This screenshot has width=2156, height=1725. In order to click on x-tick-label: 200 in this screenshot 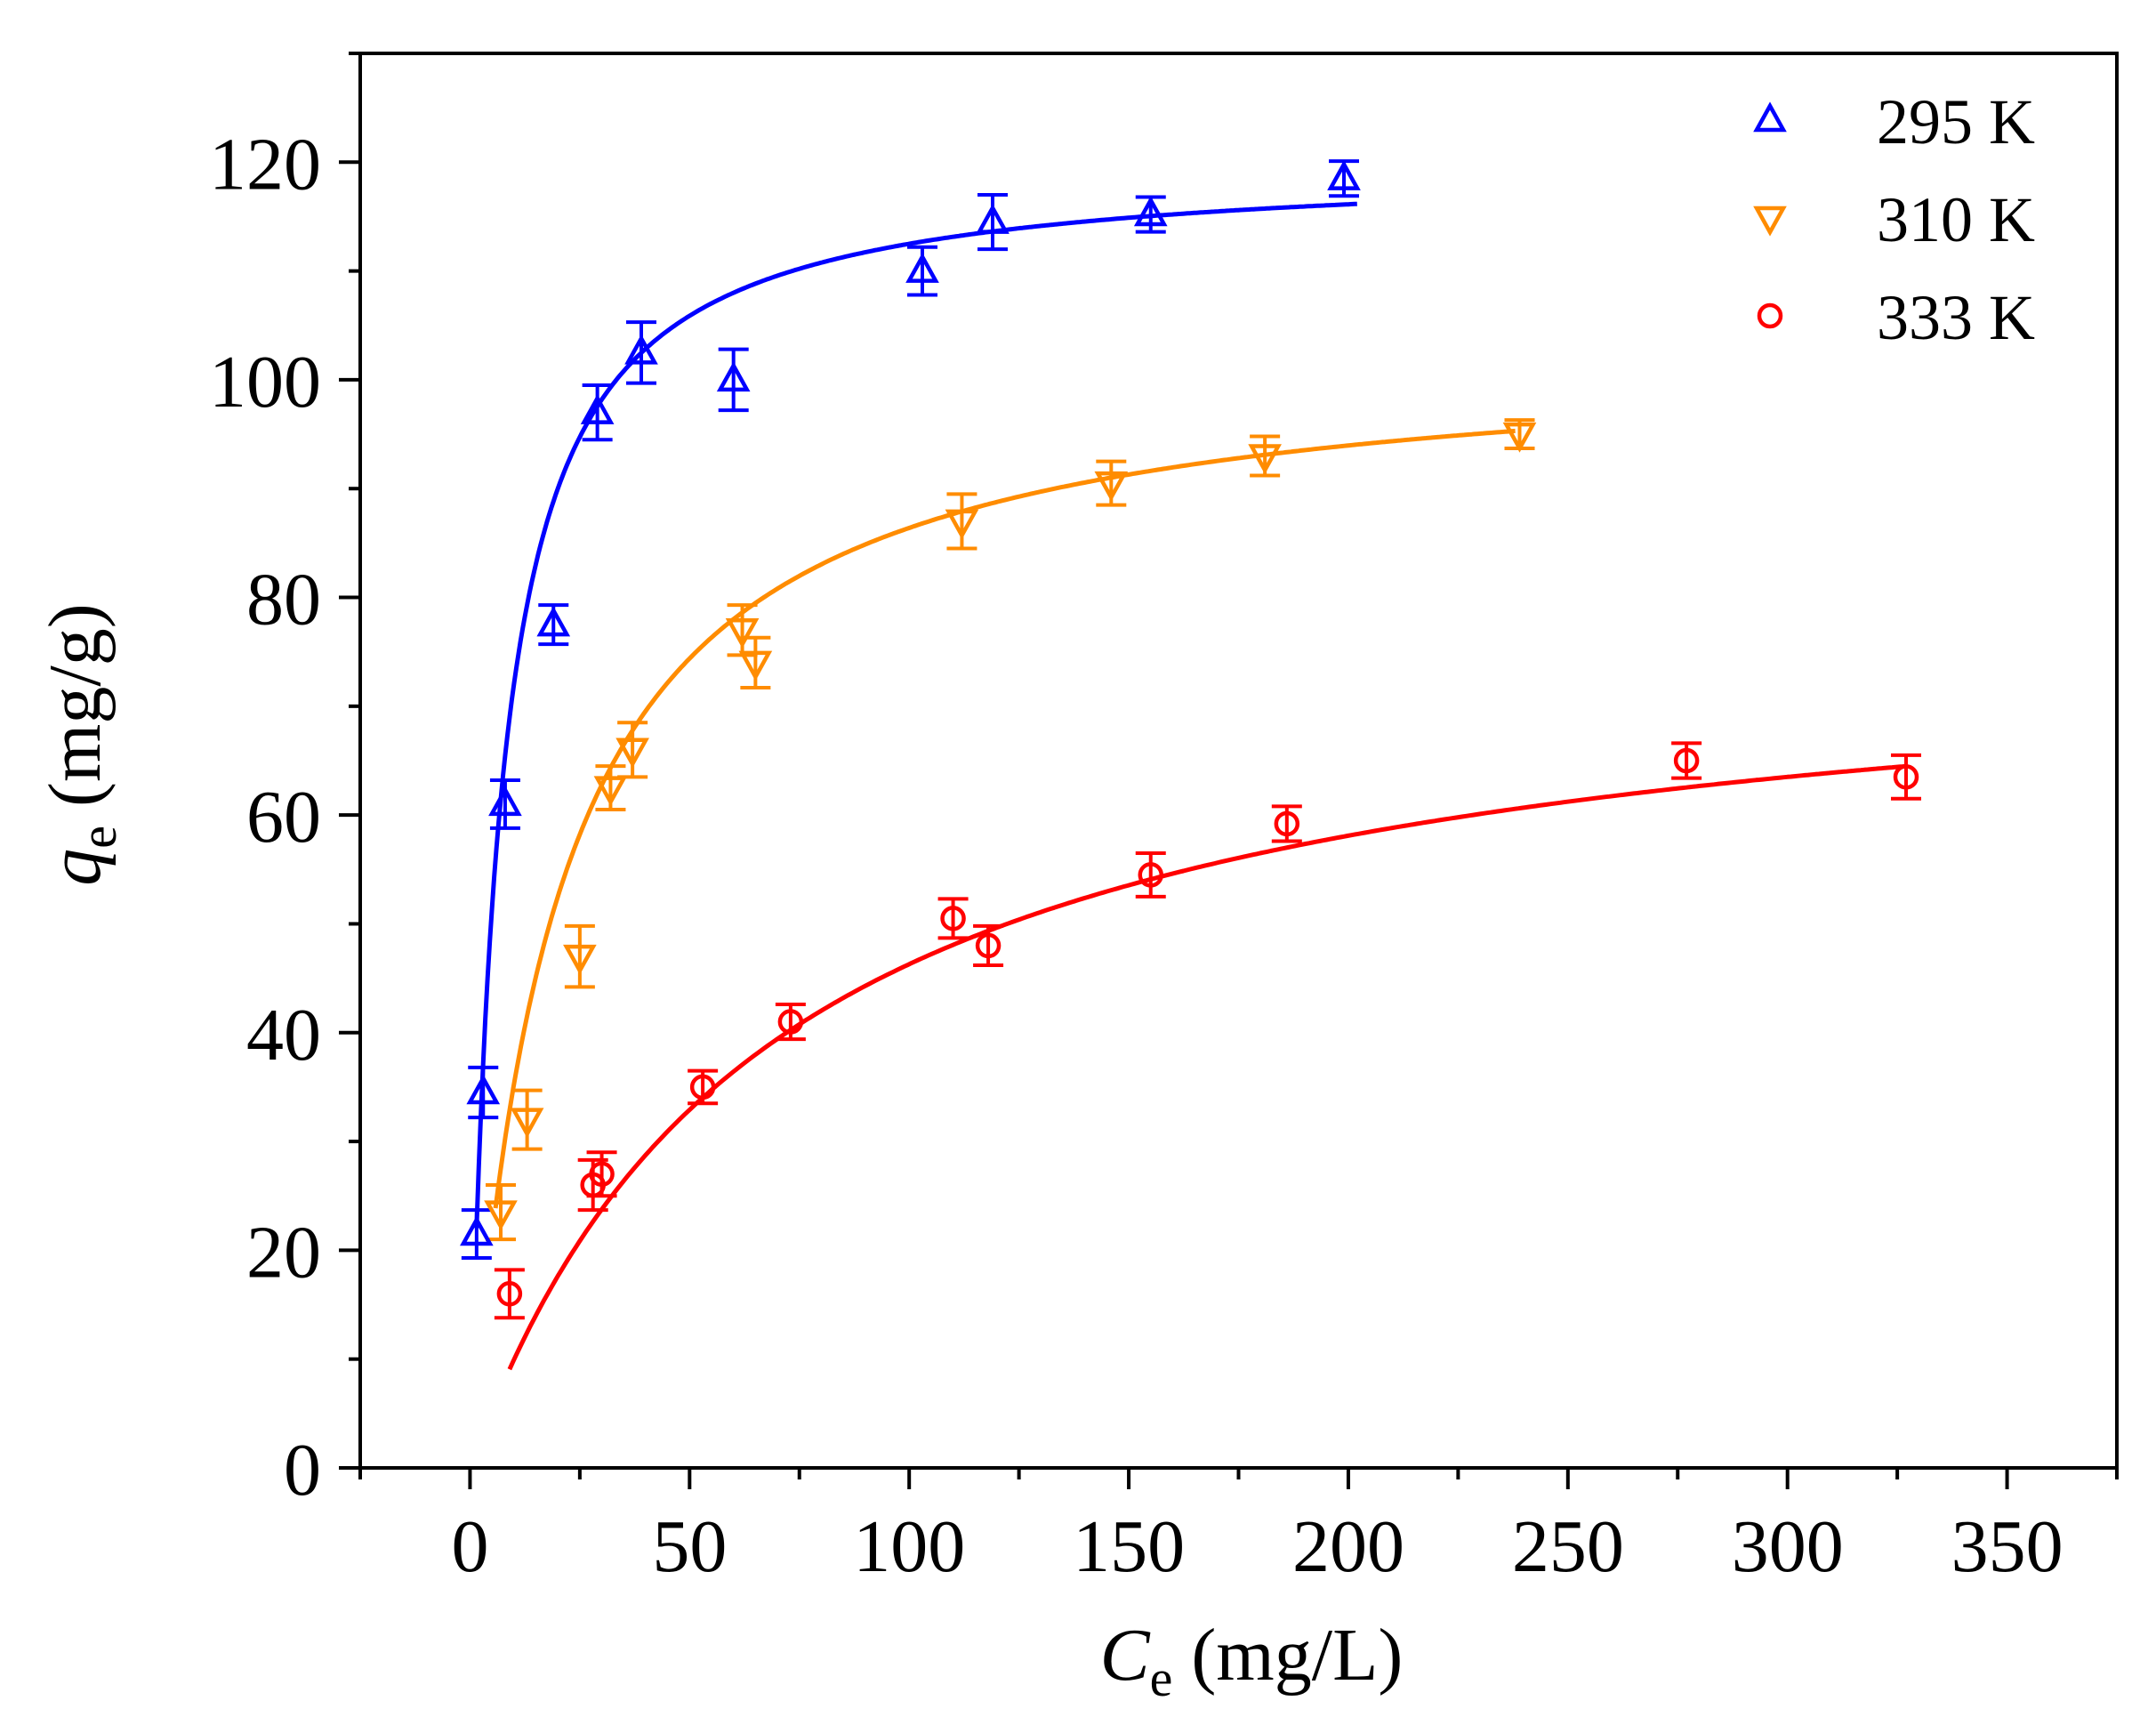, I will do `click(1348, 1546)`.